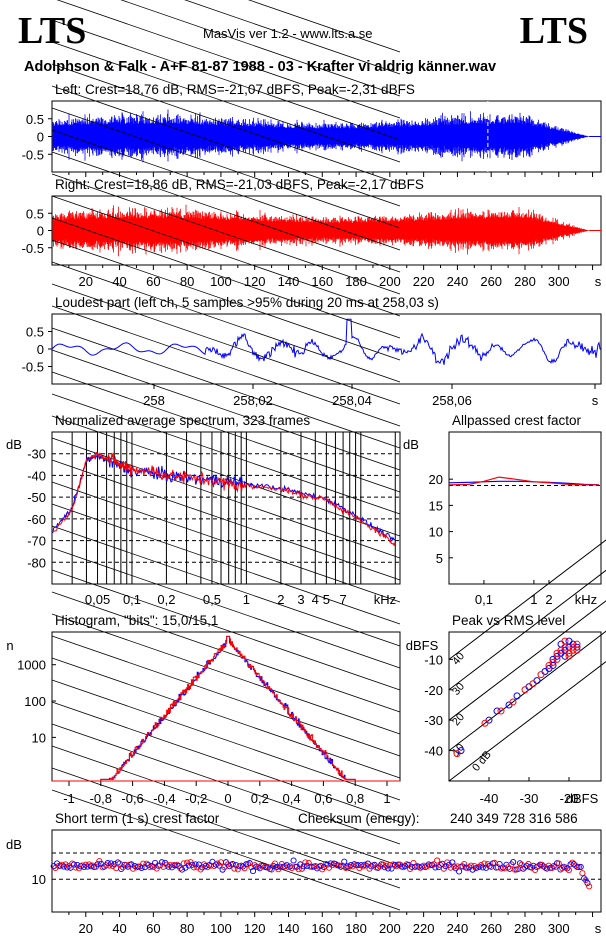 The image size is (606, 946). Describe the element at coordinates (292, 798) in the screenshot. I see `histogram-xtick-label: 0,4` at that location.